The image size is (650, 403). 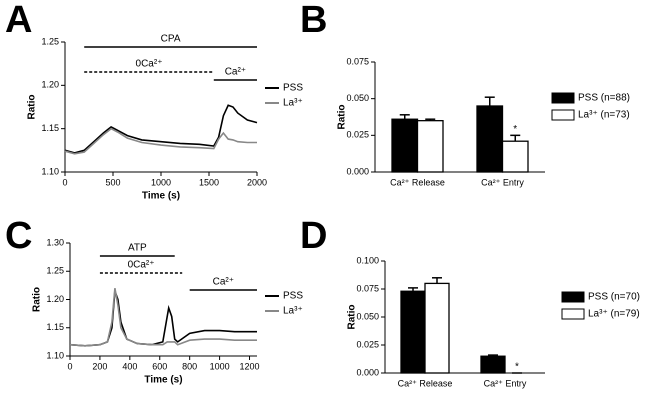 What do you see at coordinates (250, 366) in the screenshot?
I see `x-tick-label: 1200` at bounding box center [250, 366].